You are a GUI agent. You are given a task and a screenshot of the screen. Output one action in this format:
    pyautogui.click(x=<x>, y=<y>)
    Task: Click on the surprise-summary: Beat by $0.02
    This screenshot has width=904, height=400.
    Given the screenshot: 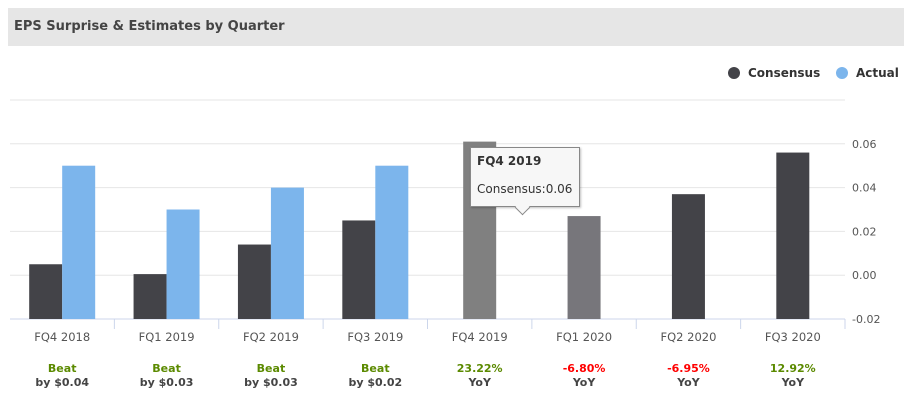 What is the action you would take?
    pyautogui.click(x=375, y=376)
    